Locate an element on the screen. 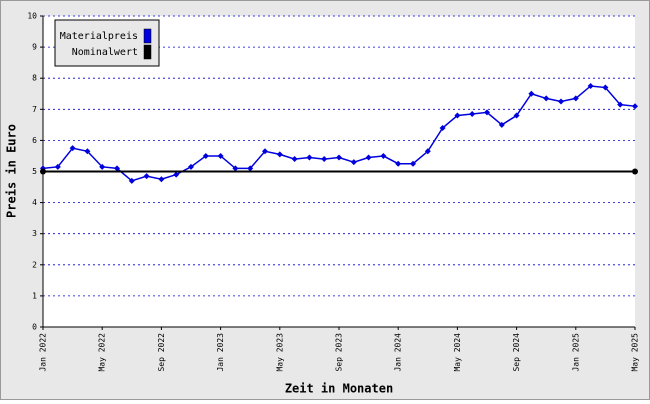 The width and height of the screenshot is (650, 404). y-tick-label: 7 is located at coordinates (34, 109).